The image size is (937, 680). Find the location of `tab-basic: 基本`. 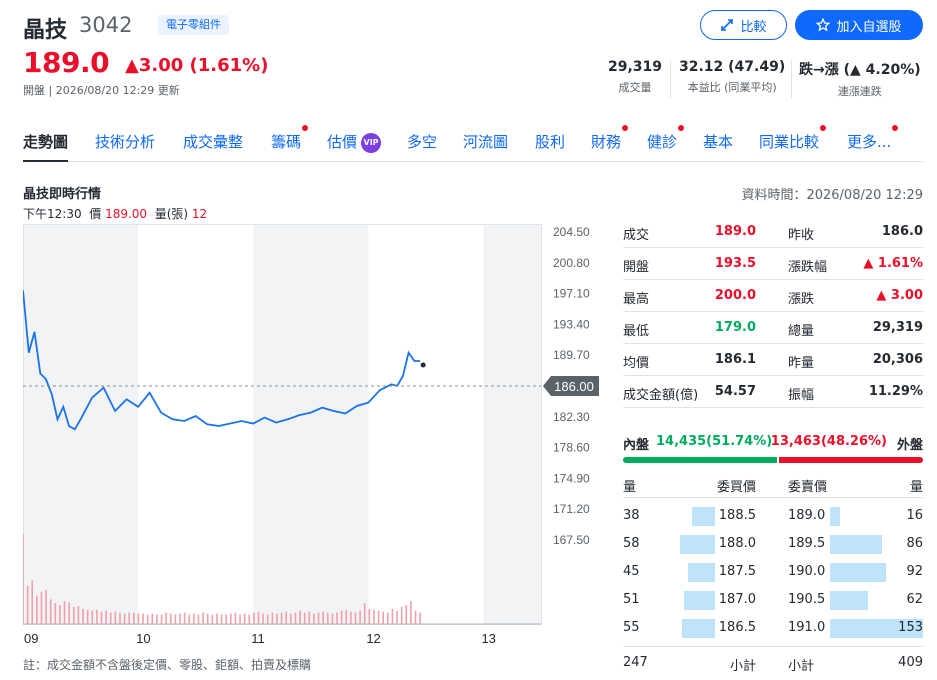

tab-basic: 基本 is located at coordinates (718, 142).